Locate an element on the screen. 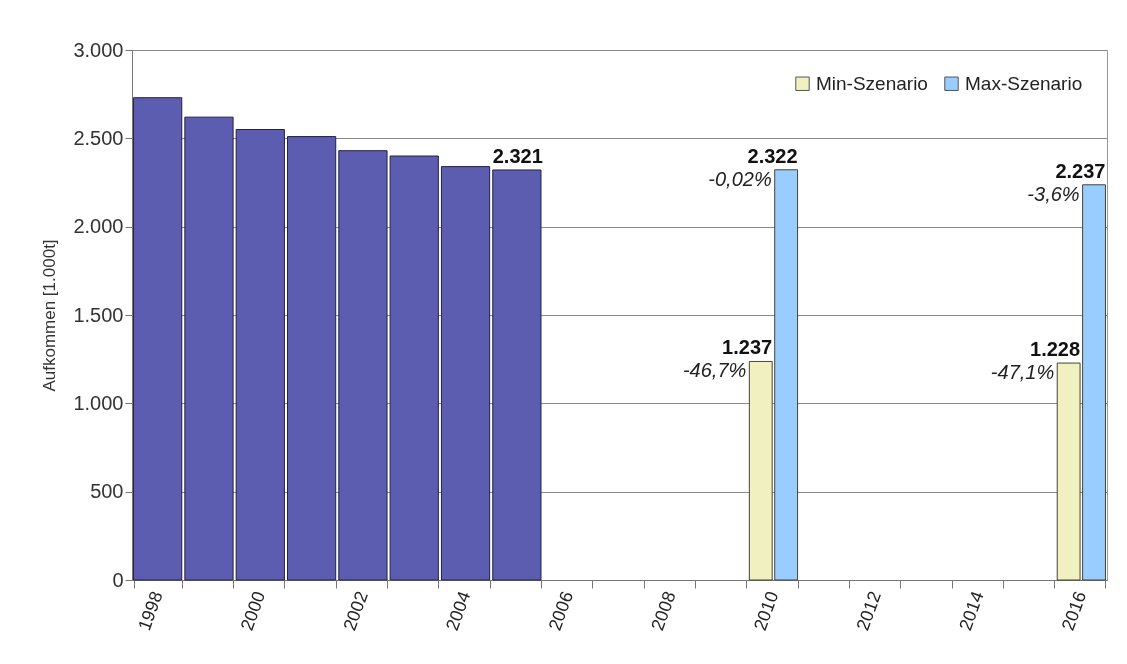  x-tick-label: 2006 is located at coordinates (561, 611).